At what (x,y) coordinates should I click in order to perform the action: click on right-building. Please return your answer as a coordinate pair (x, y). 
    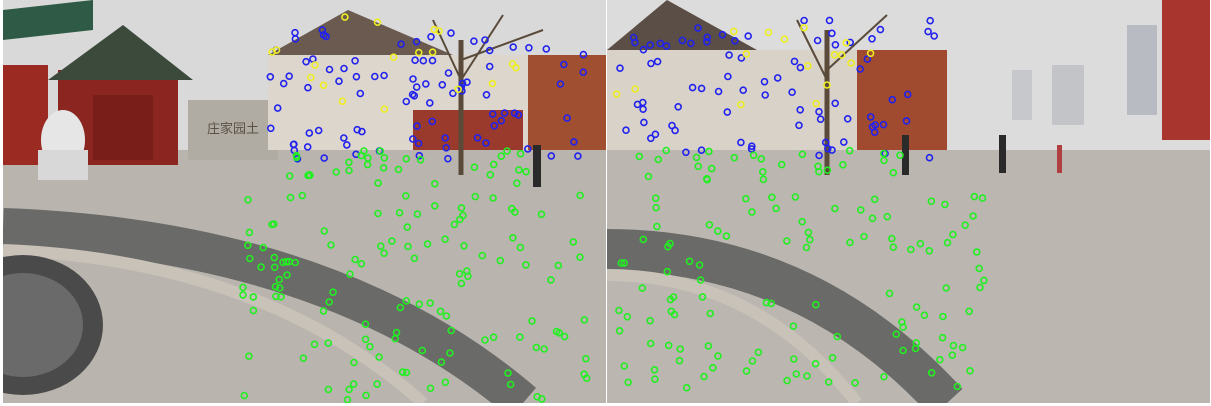
    Looking at the image, I should click on (567, 102).